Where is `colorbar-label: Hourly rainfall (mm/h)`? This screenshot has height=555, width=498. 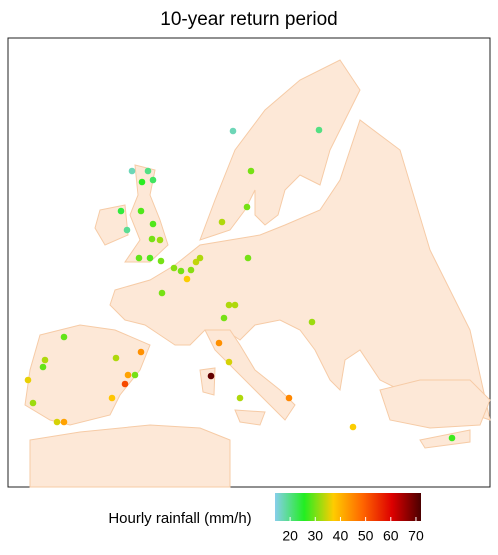 colorbar-label: Hourly rainfall (mm/h) is located at coordinates (179, 518).